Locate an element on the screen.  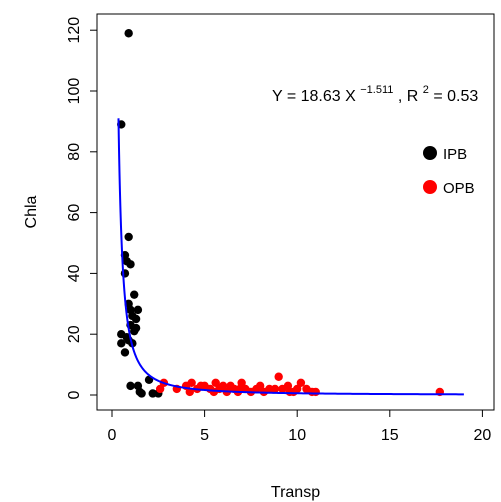
x-tick-label: 10 is located at coordinates (297, 435).